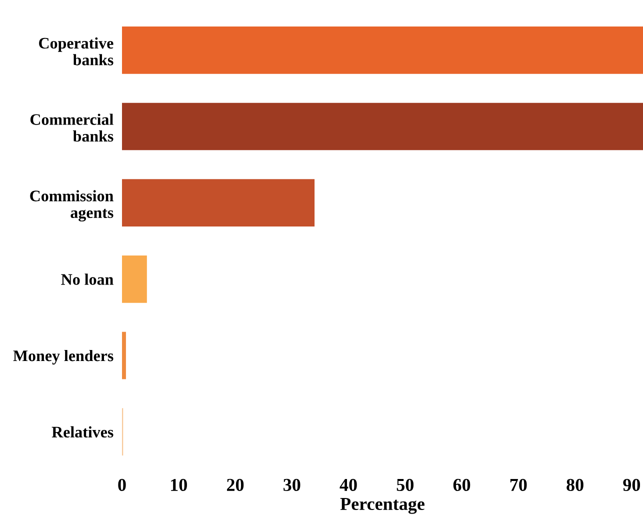  What do you see at coordinates (382, 506) in the screenshot?
I see `x-axis-title: Percentage` at bounding box center [382, 506].